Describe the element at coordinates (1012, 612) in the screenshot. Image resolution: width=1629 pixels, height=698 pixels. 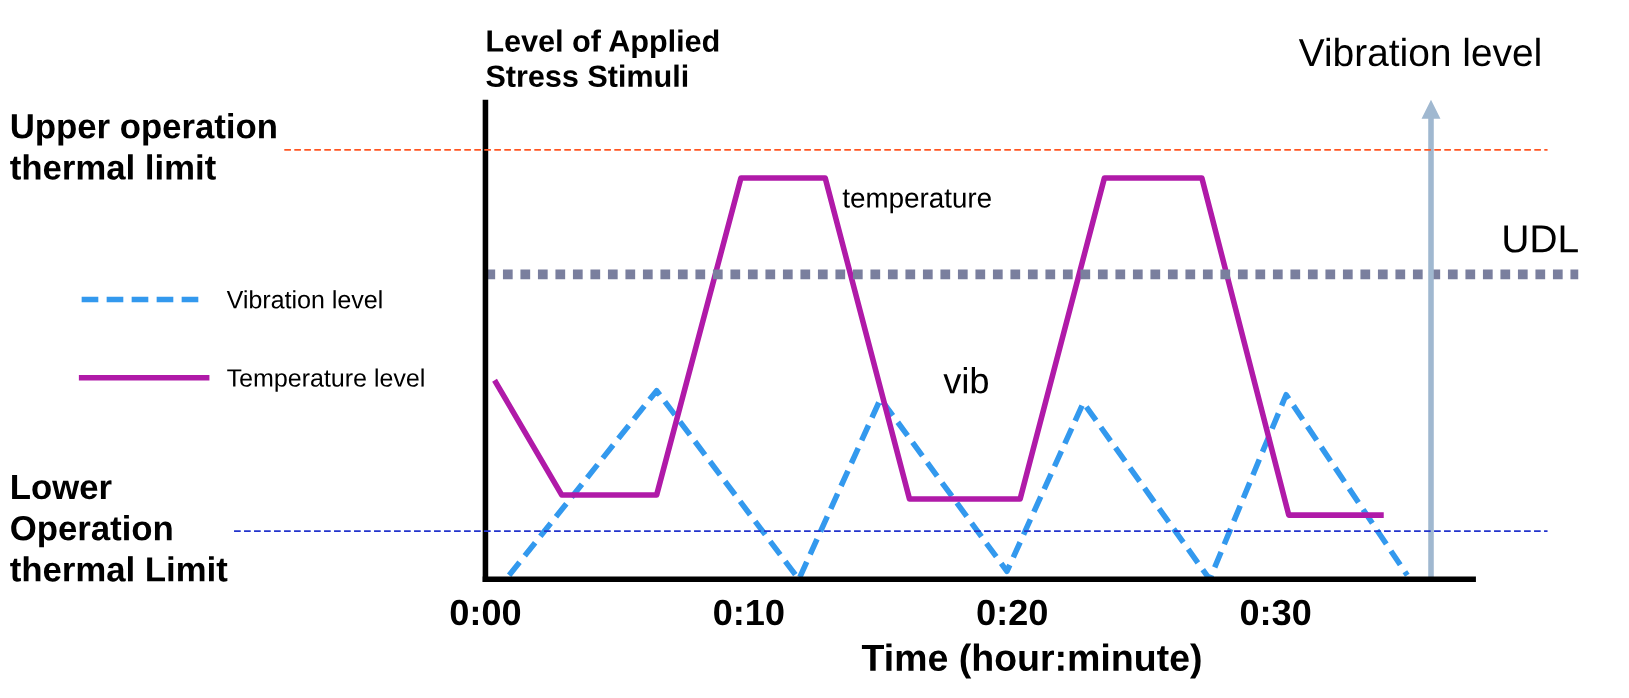
I see `x-tick-label: 0:20` at that location.